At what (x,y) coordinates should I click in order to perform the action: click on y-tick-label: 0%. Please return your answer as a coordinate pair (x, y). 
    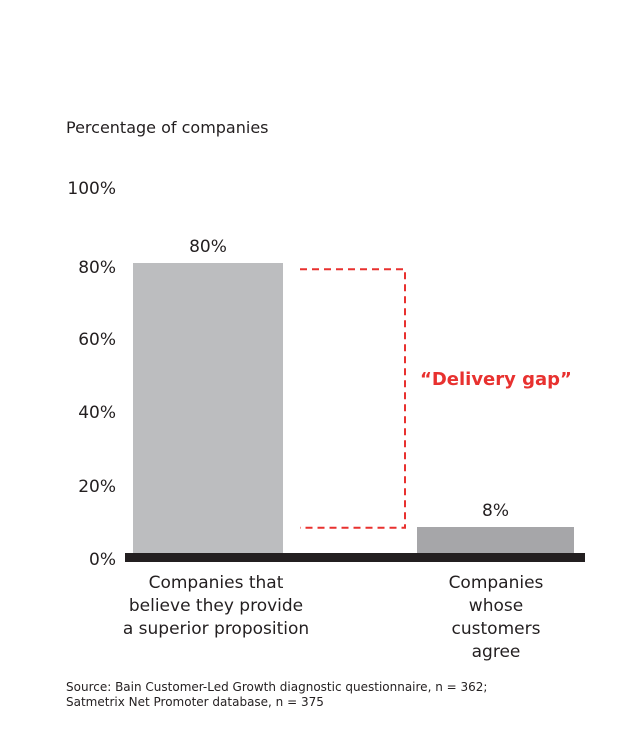
    Looking at the image, I should click on (102, 560).